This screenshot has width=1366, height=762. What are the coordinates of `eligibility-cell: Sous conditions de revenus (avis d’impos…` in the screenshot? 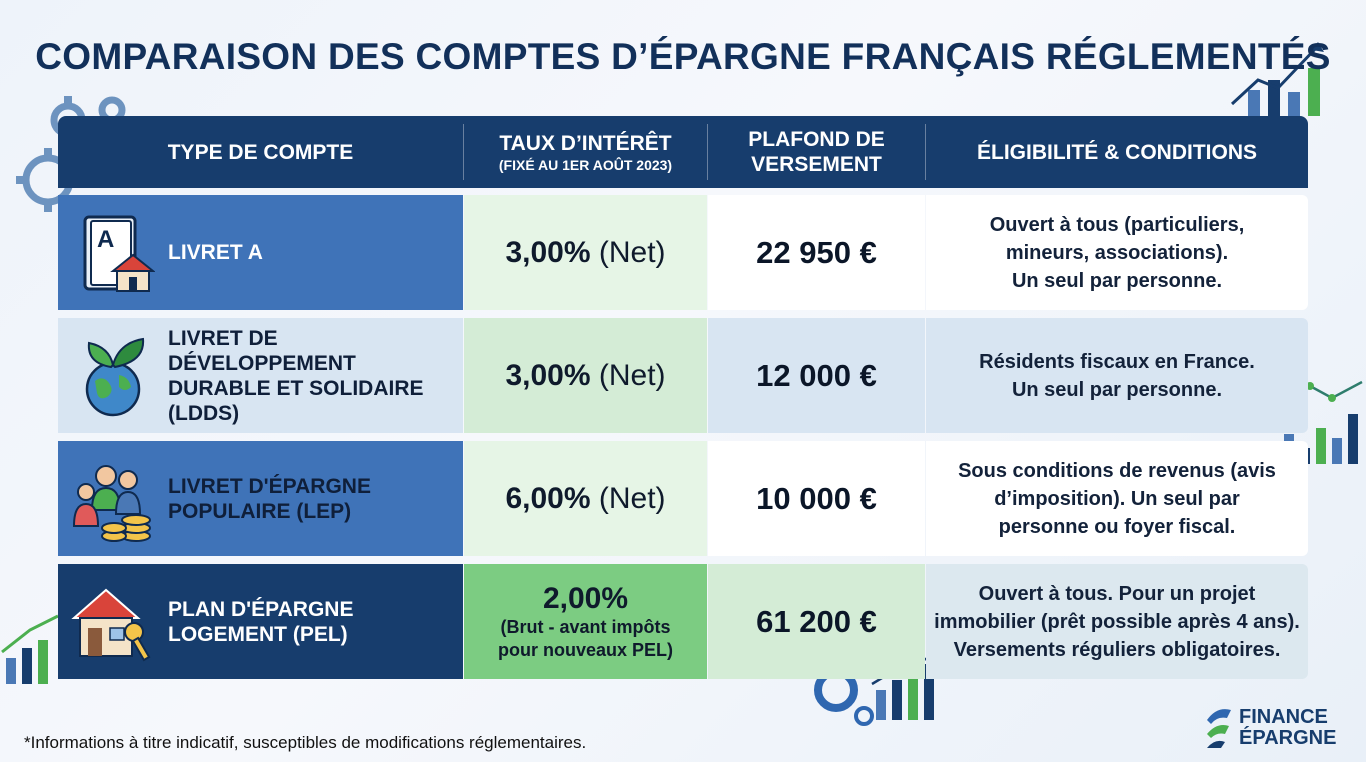 It's located at (1117, 498).